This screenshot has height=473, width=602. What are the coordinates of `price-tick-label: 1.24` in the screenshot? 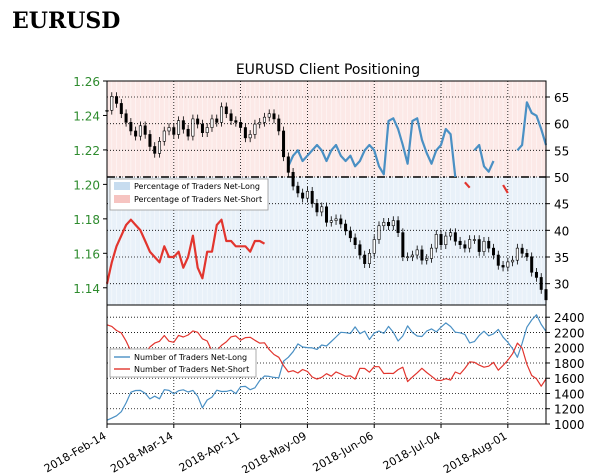 It's located at (86, 116).